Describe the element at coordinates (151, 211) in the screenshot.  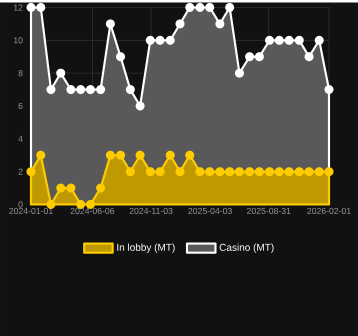
I see `x-tick-label: 2024-11-03` at that location.